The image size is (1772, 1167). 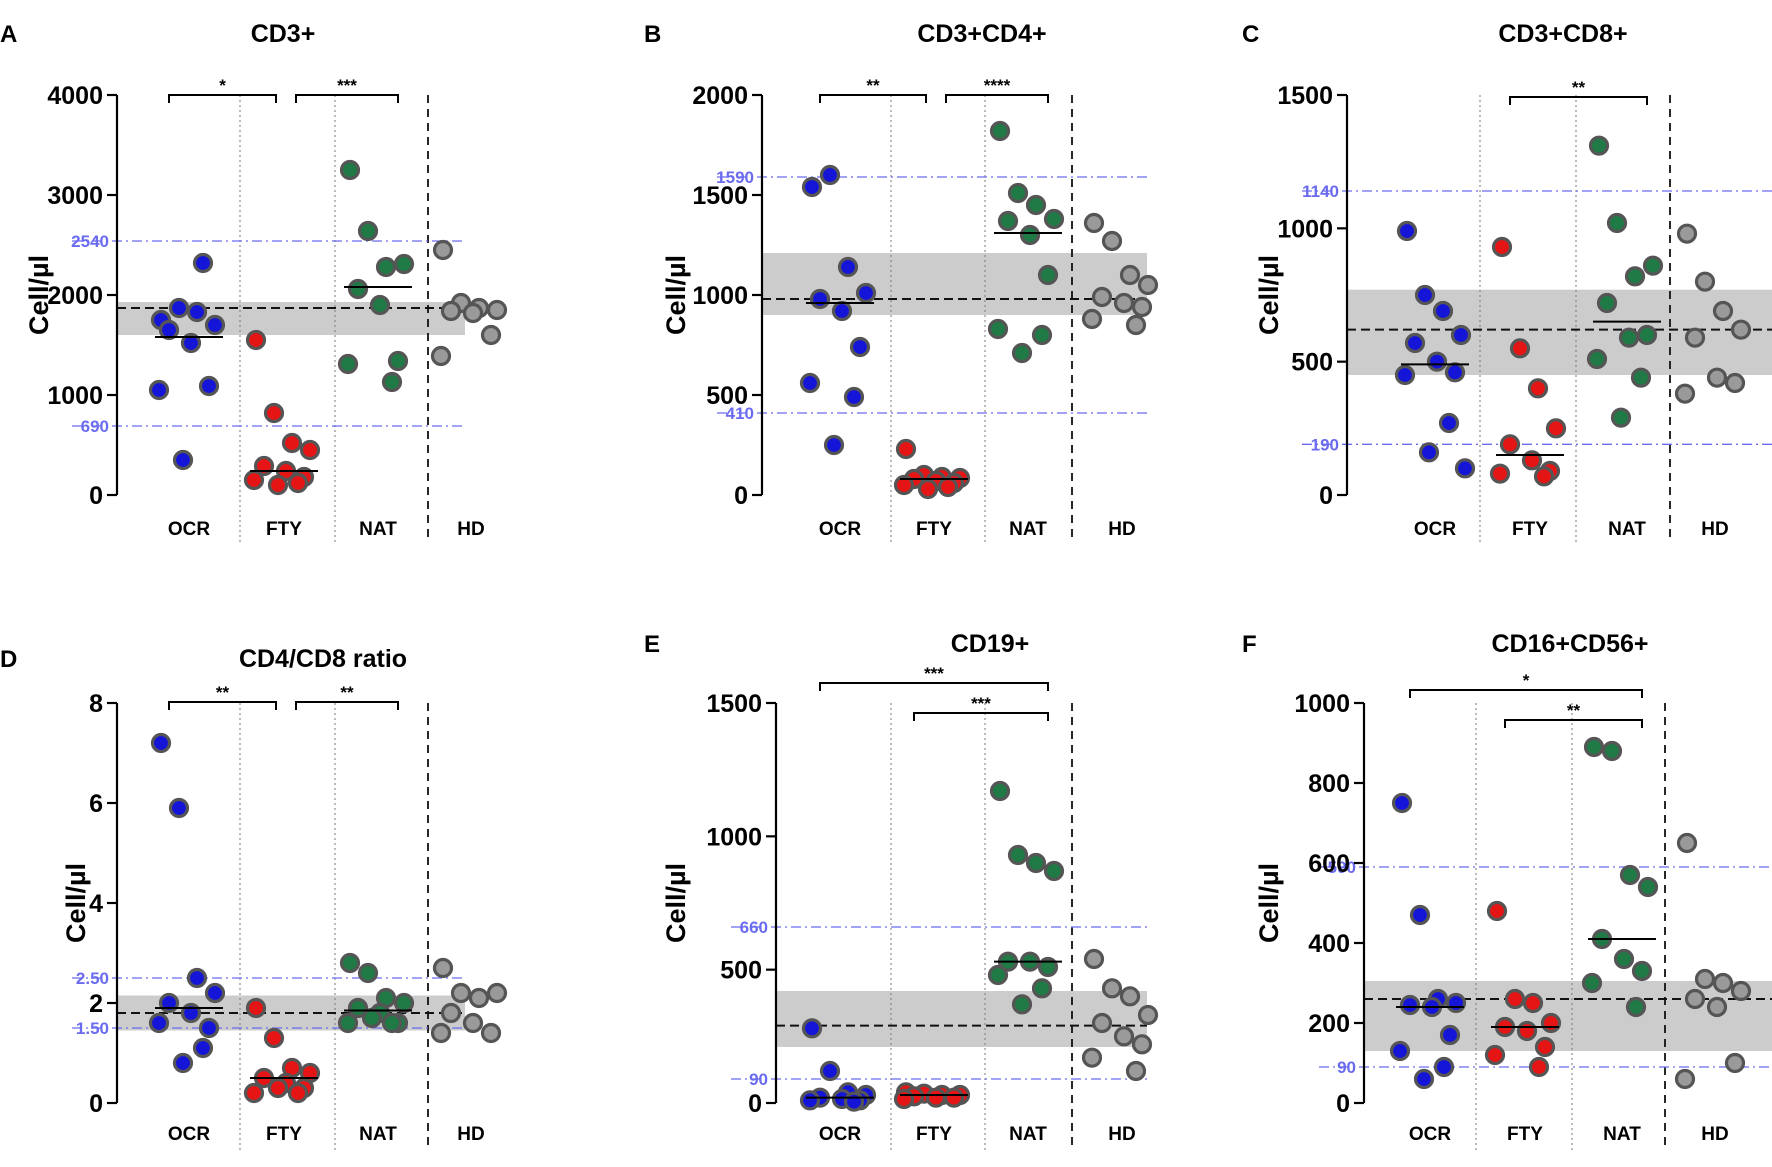 I want to click on y-tick-label: 2, so click(x=96, y=1004).